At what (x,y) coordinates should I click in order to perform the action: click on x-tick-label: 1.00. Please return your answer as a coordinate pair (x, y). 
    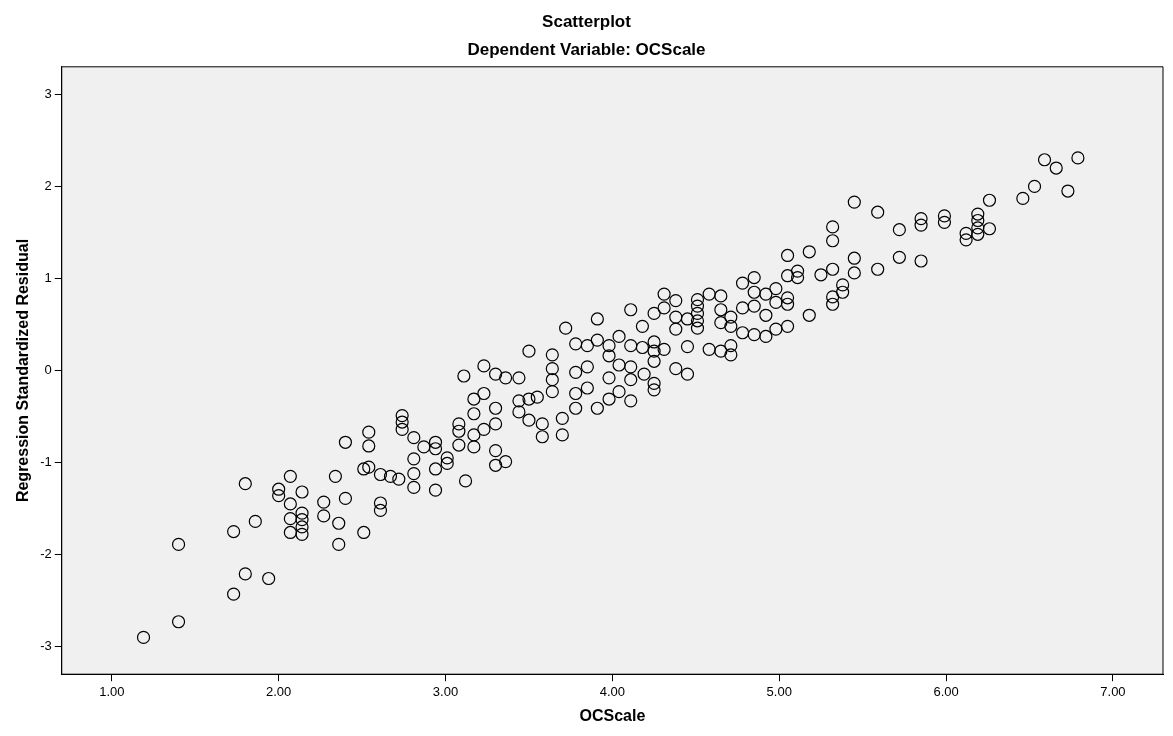
    Looking at the image, I should click on (112, 691).